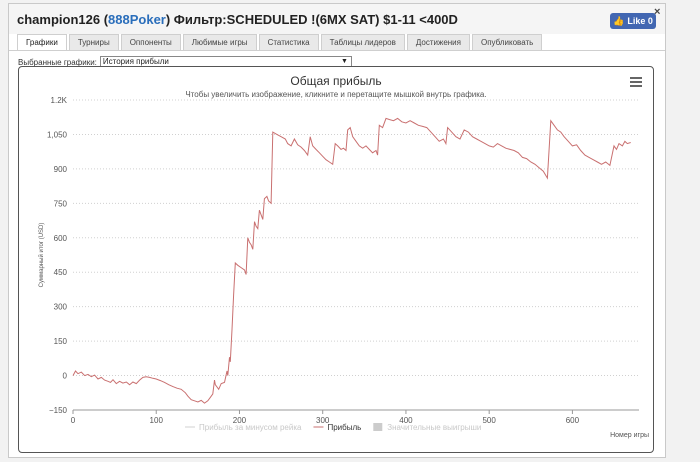 This screenshot has width=700, height=462. I want to click on tab-favorite-games: Любимые игры, so click(219, 42).